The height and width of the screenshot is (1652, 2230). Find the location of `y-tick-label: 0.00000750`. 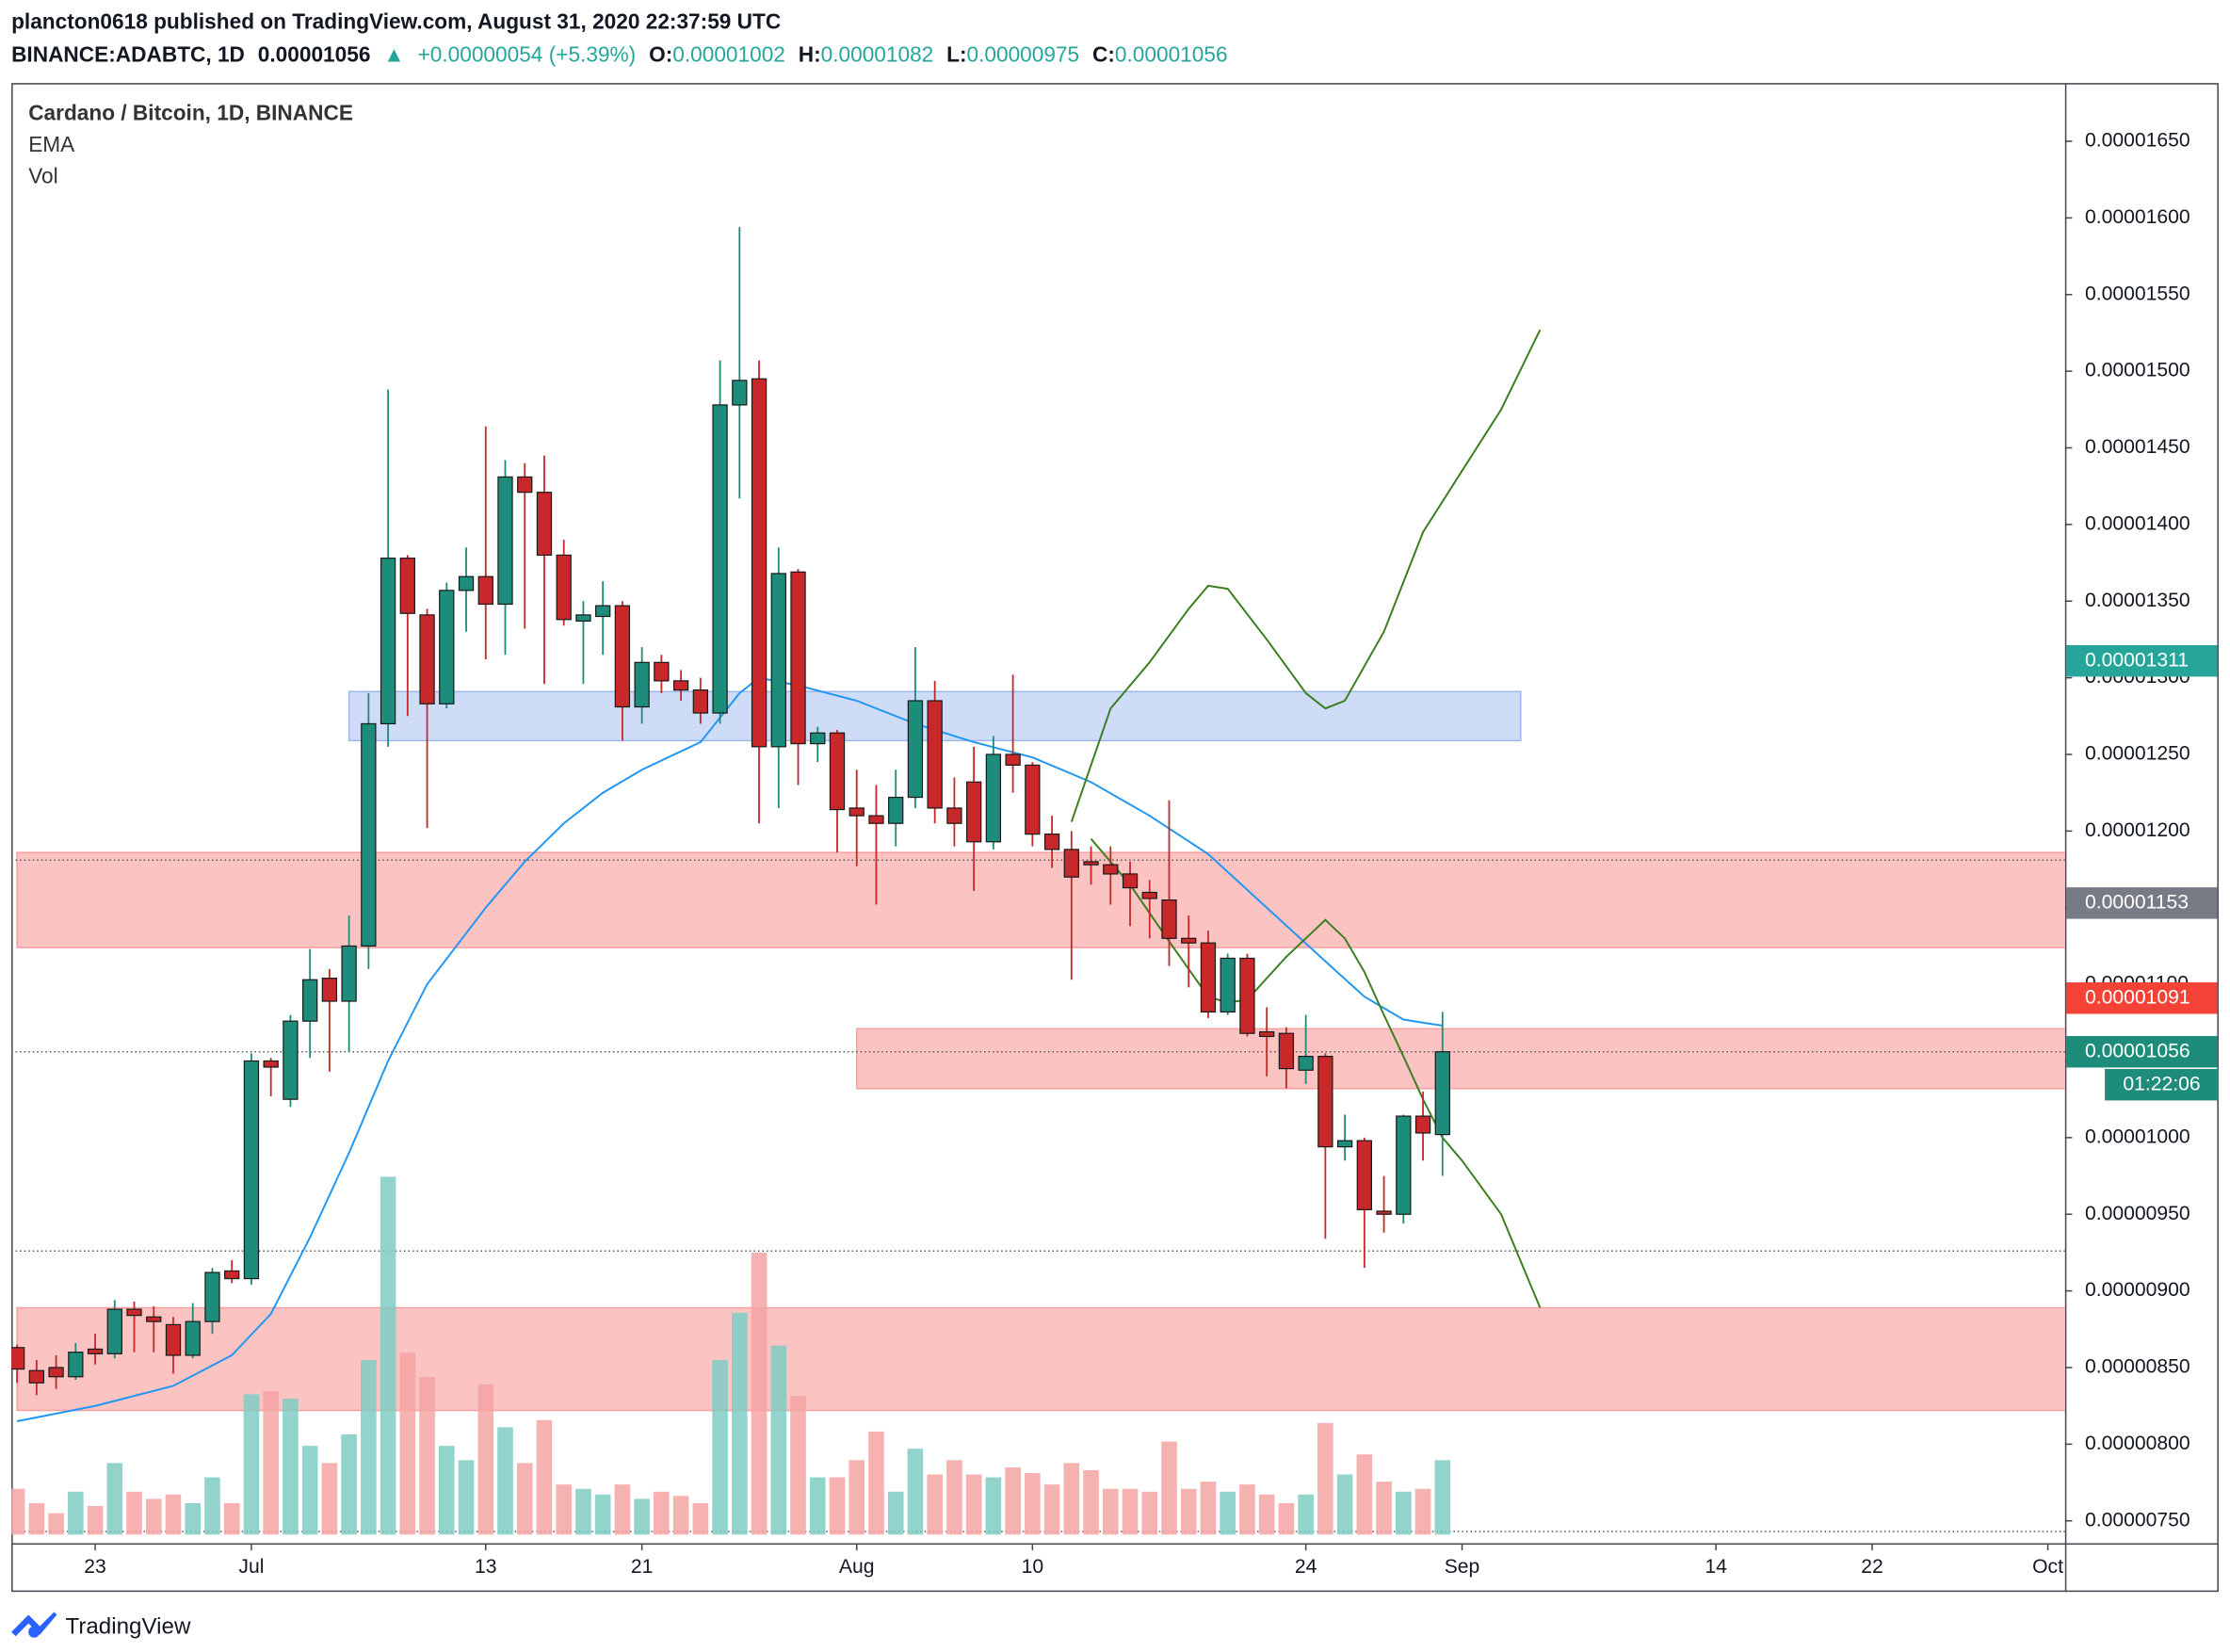

y-tick-label: 0.00000750 is located at coordinates (2138, 1520).